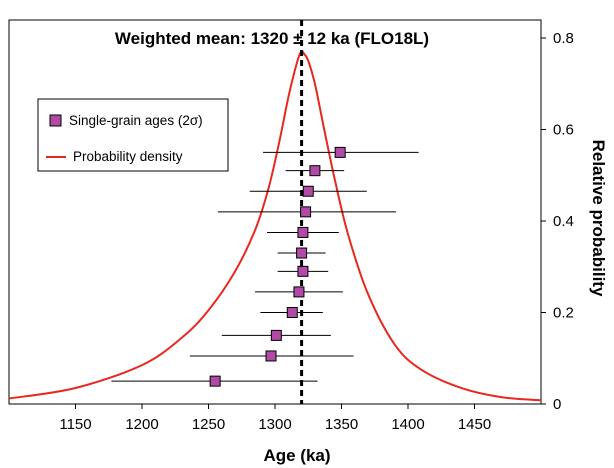 This screenshot has height=468, width=614. What do you see at coordinates (474, 424) in the screenshot?
I see `x-tick-label: 1450` at bounding box center [474, 424].